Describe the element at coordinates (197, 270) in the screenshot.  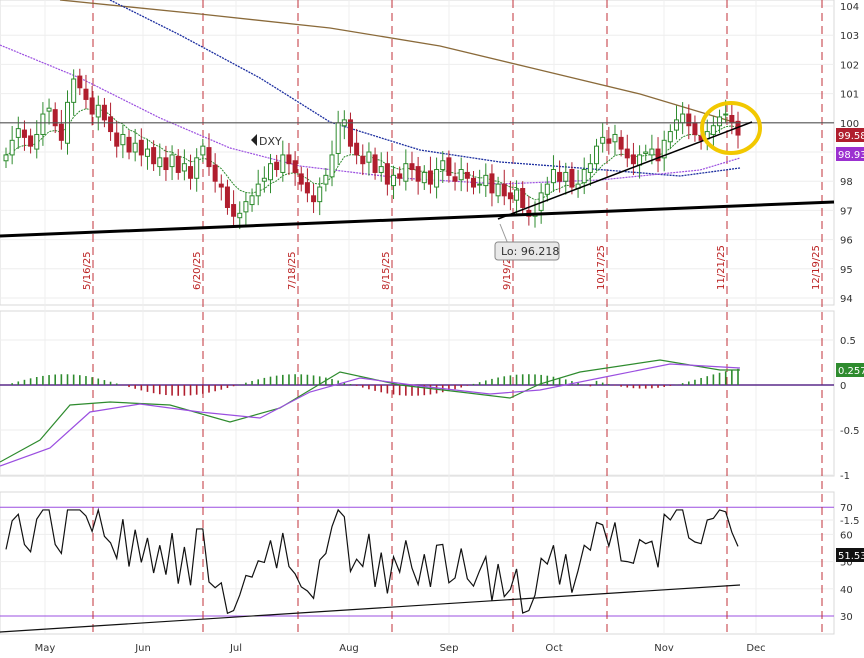
I see `event-date-label: 6/20/25` at that location.